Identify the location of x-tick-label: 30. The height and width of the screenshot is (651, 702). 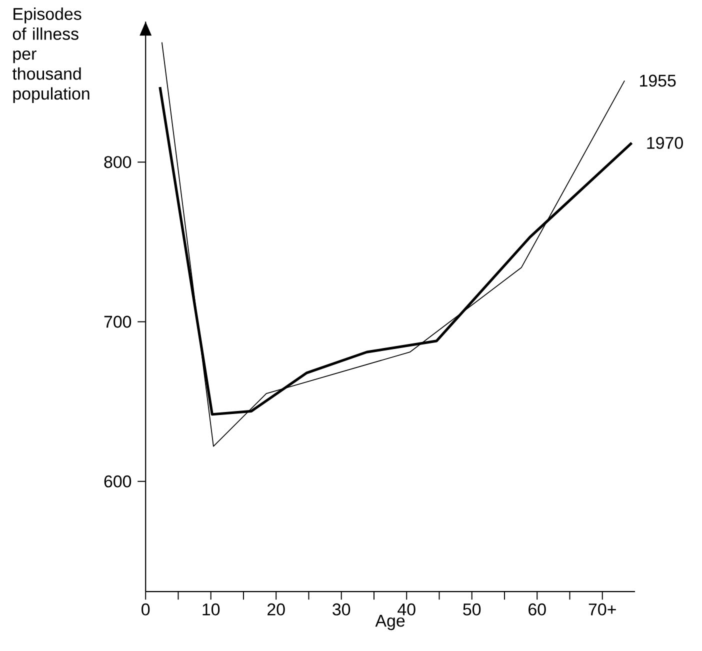
(341, 609).